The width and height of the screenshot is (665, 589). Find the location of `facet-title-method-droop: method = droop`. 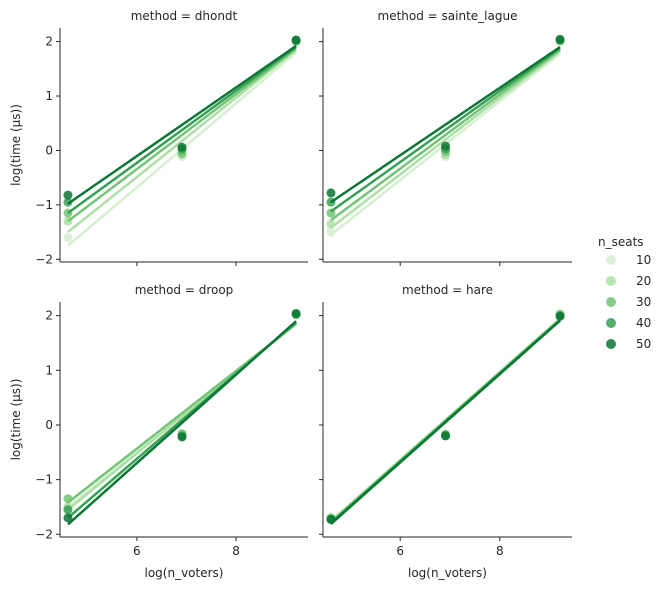

facet-title-method-droop: method = droop is located at coordinates (184, 290).